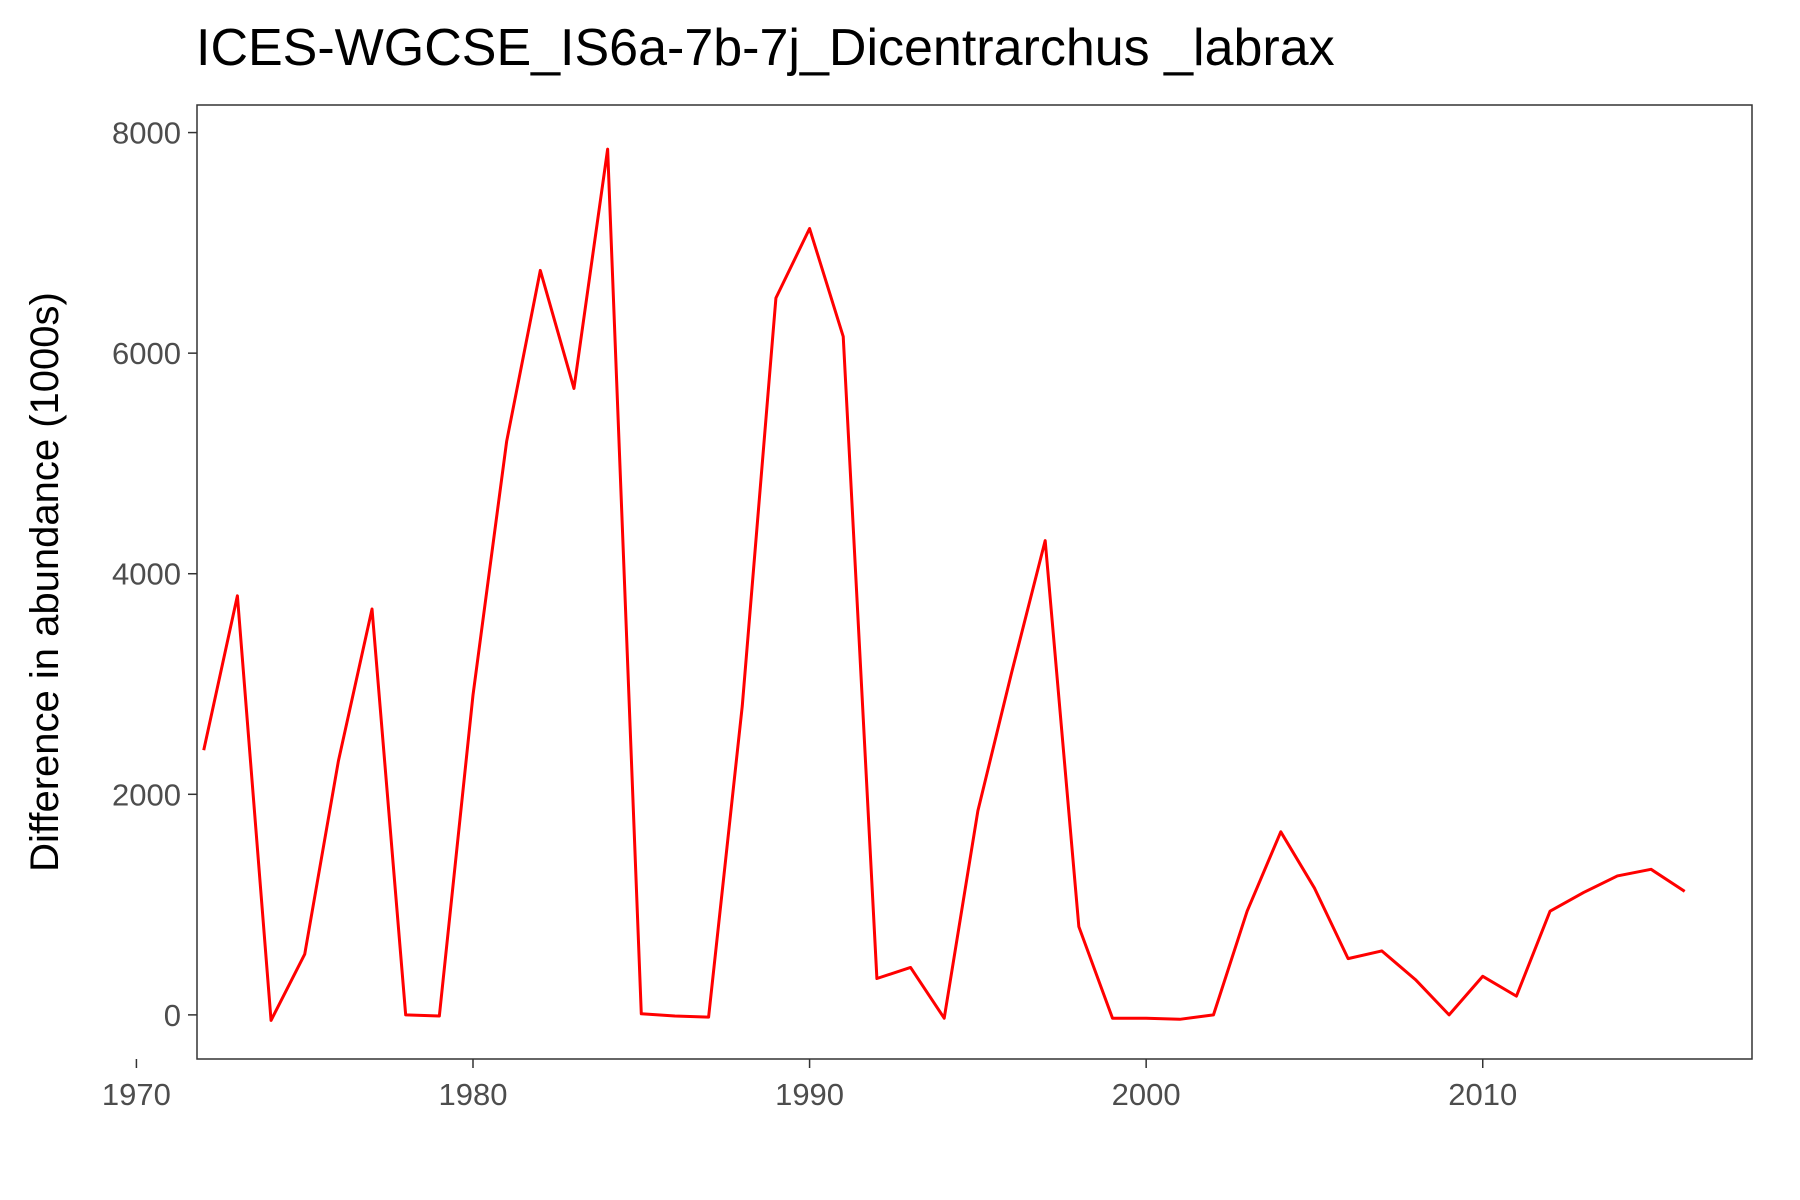 Image resolution: width=1800 pixels, height=1200 pixels. Describe the element at coordinates (809, 1094) in the screenshot. I see `x-tick-label: 1990` at that location.